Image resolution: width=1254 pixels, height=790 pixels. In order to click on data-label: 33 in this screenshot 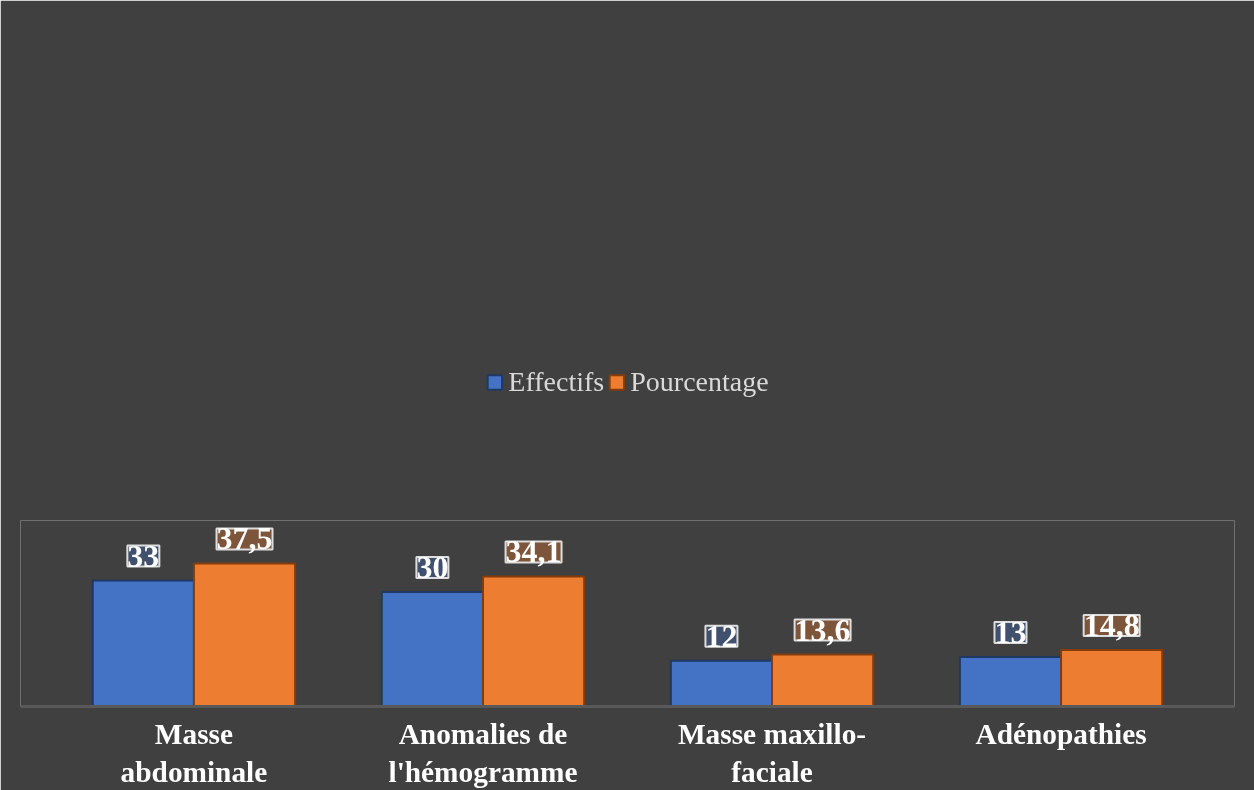, I will do `click(143, 555)`.